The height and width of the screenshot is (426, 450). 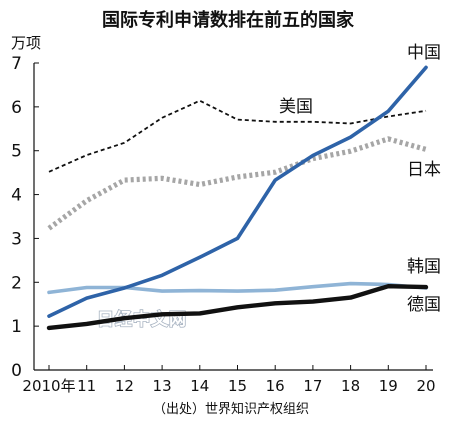 I want to click on series-label: 中国, so click(x=424, y=53).